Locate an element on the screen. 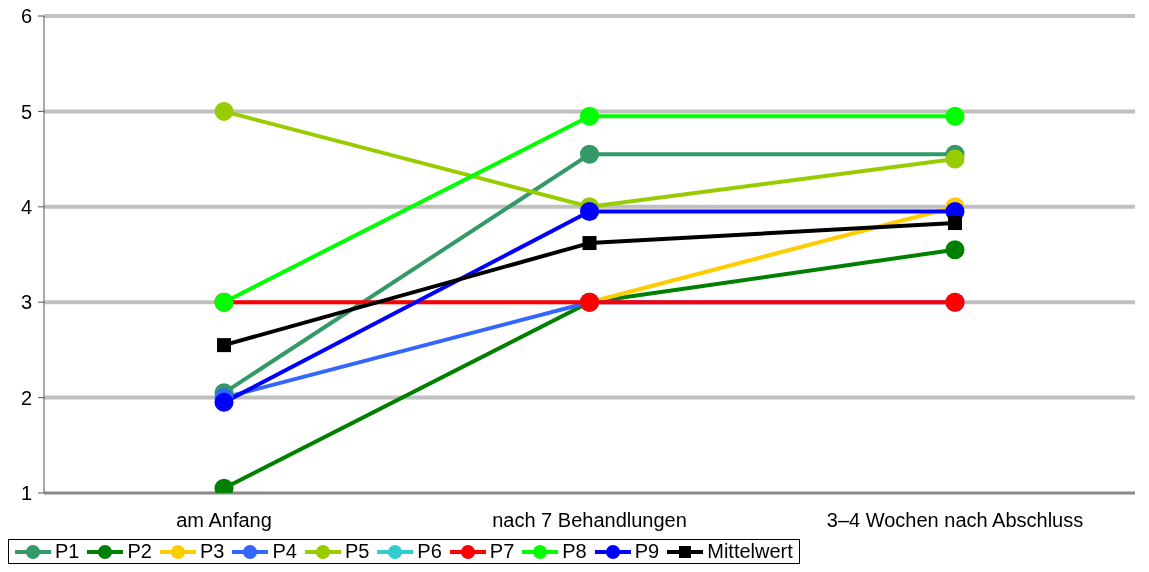  y-tick-label: 3 is located at coordinates (26, 302).